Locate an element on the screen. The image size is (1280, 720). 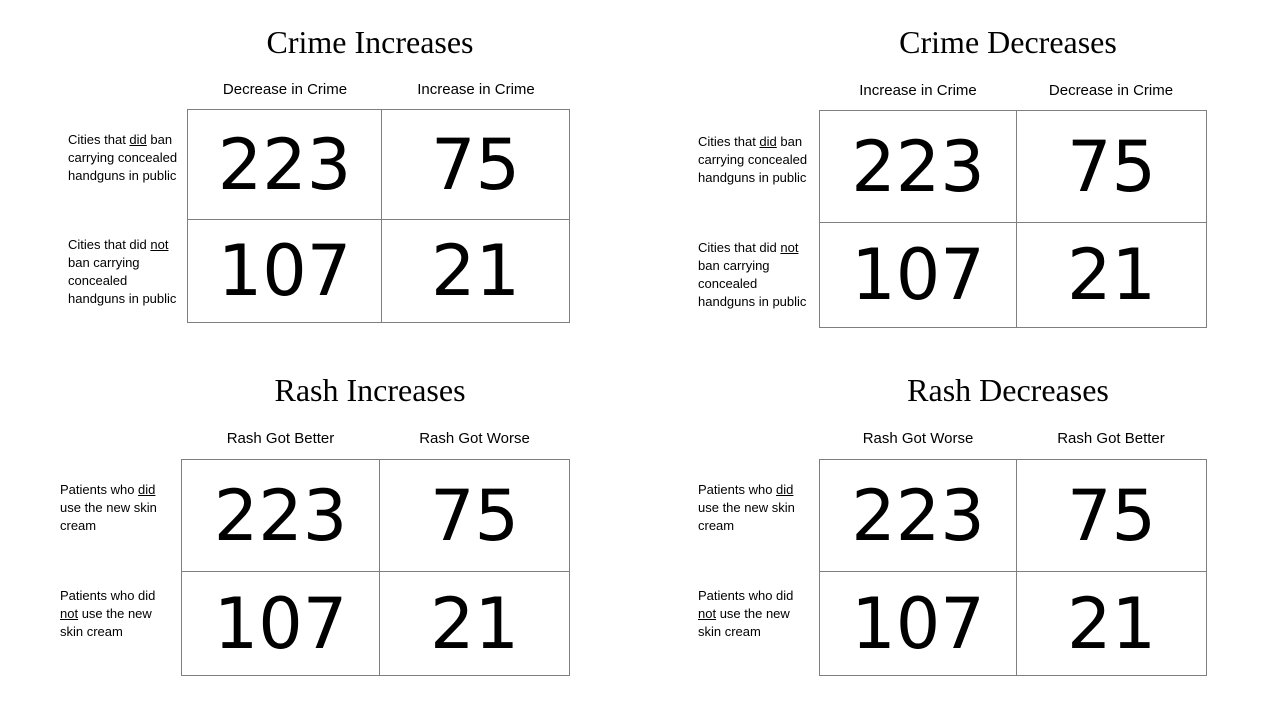
panel-title: Crime Increases is located at coordinates (370, 42).